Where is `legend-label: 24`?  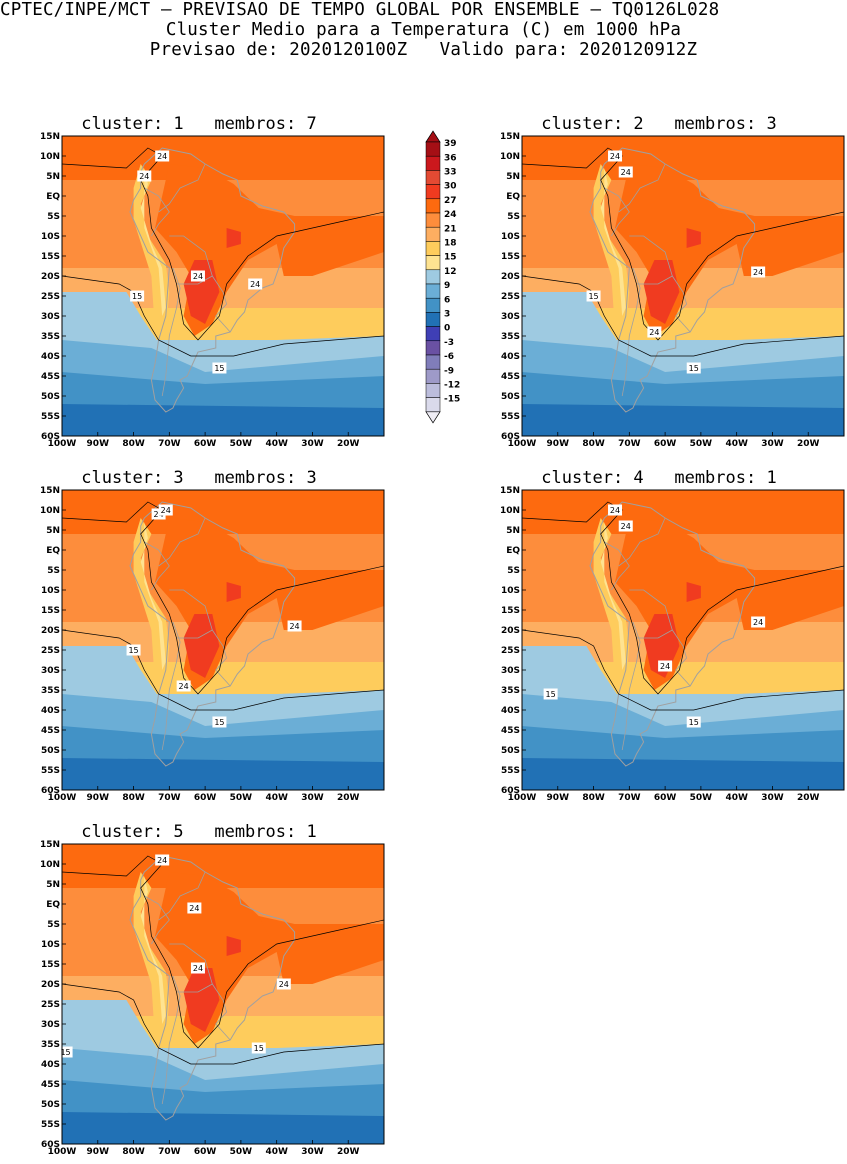 legend-label: 24 is located at coordinates (450, 215).